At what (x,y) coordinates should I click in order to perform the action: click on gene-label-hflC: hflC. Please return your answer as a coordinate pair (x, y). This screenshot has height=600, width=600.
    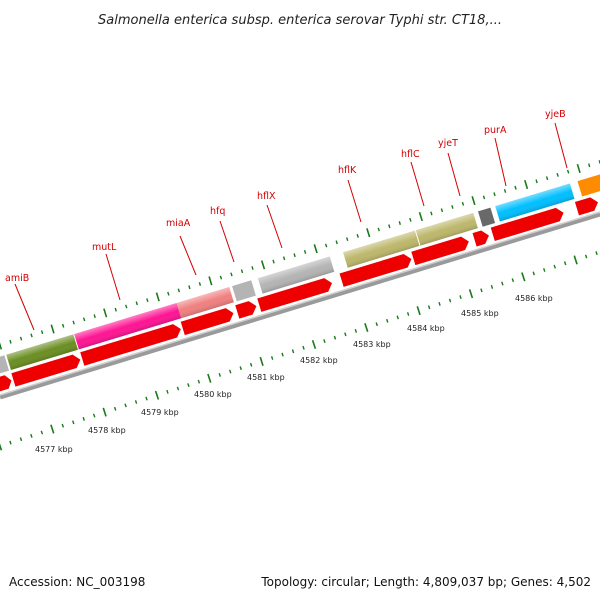
    Looking at the image, I should click on (410, 154).